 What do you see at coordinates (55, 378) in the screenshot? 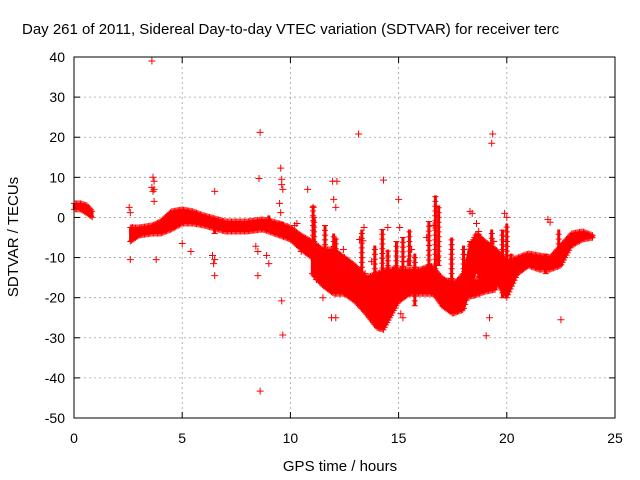
I see `y-tick-label: -40` at bounding box center [55, 378].